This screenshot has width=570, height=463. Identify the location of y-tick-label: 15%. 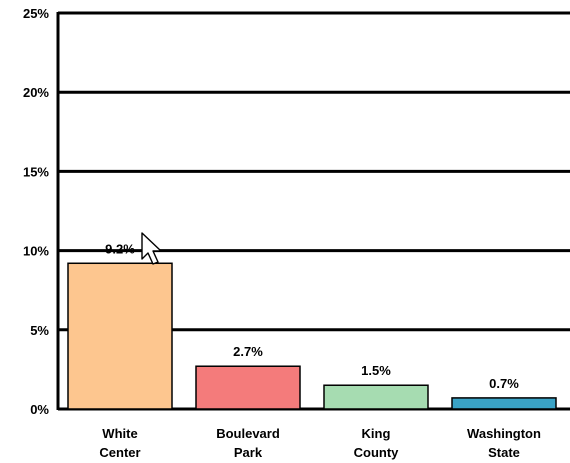
(36, 171).